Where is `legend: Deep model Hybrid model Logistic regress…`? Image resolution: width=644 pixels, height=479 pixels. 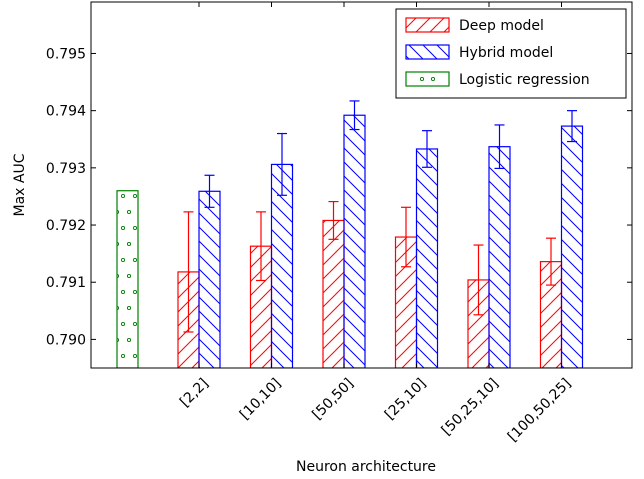 legend: Deep model Hybrid model Logistic regress… is located at coordinates (511, 53).